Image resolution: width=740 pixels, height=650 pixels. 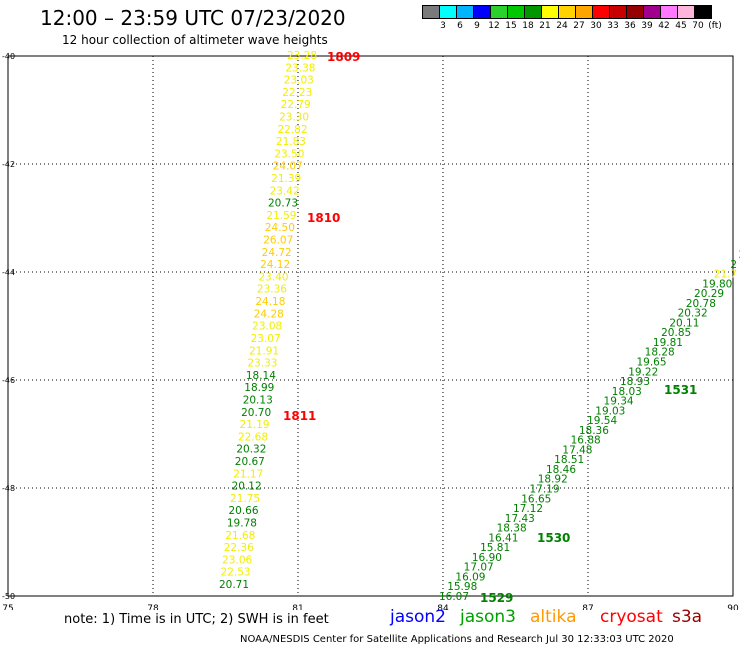 I want to click on wave-height-label: 16.90, so click(x=487, y=558).